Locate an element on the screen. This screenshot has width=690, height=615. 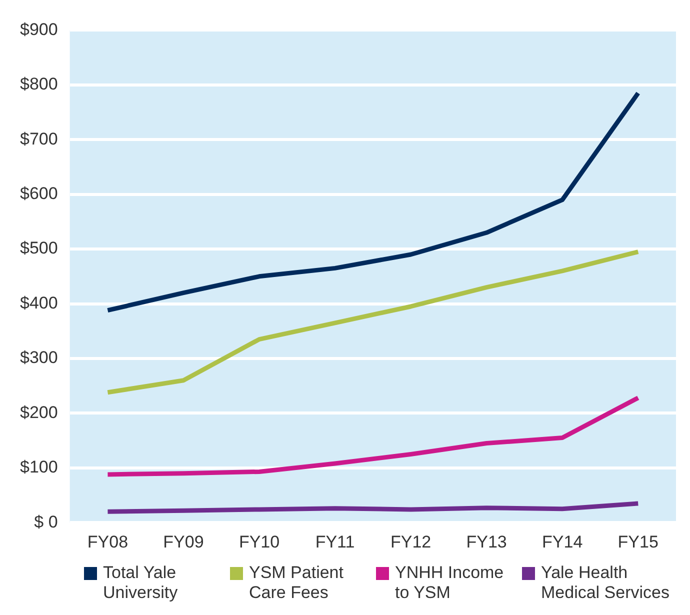
x-tick-label: FY15 is located at coordinates (638, 542).